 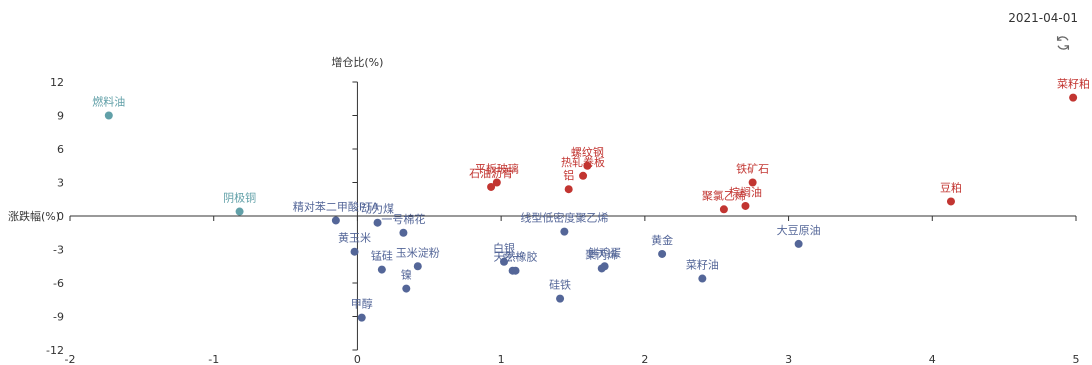 I want to click on point-label: 鲜鸡蛋, so click(x=604, y=252).